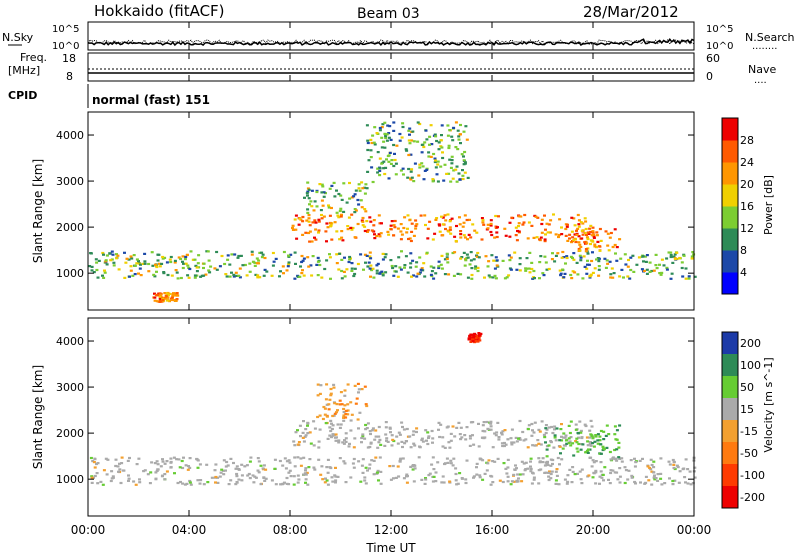 Image resolution: width=800 pixels, height=554 pixels. I want to click on colorbar-tick-label: 24, so click(747, 162).